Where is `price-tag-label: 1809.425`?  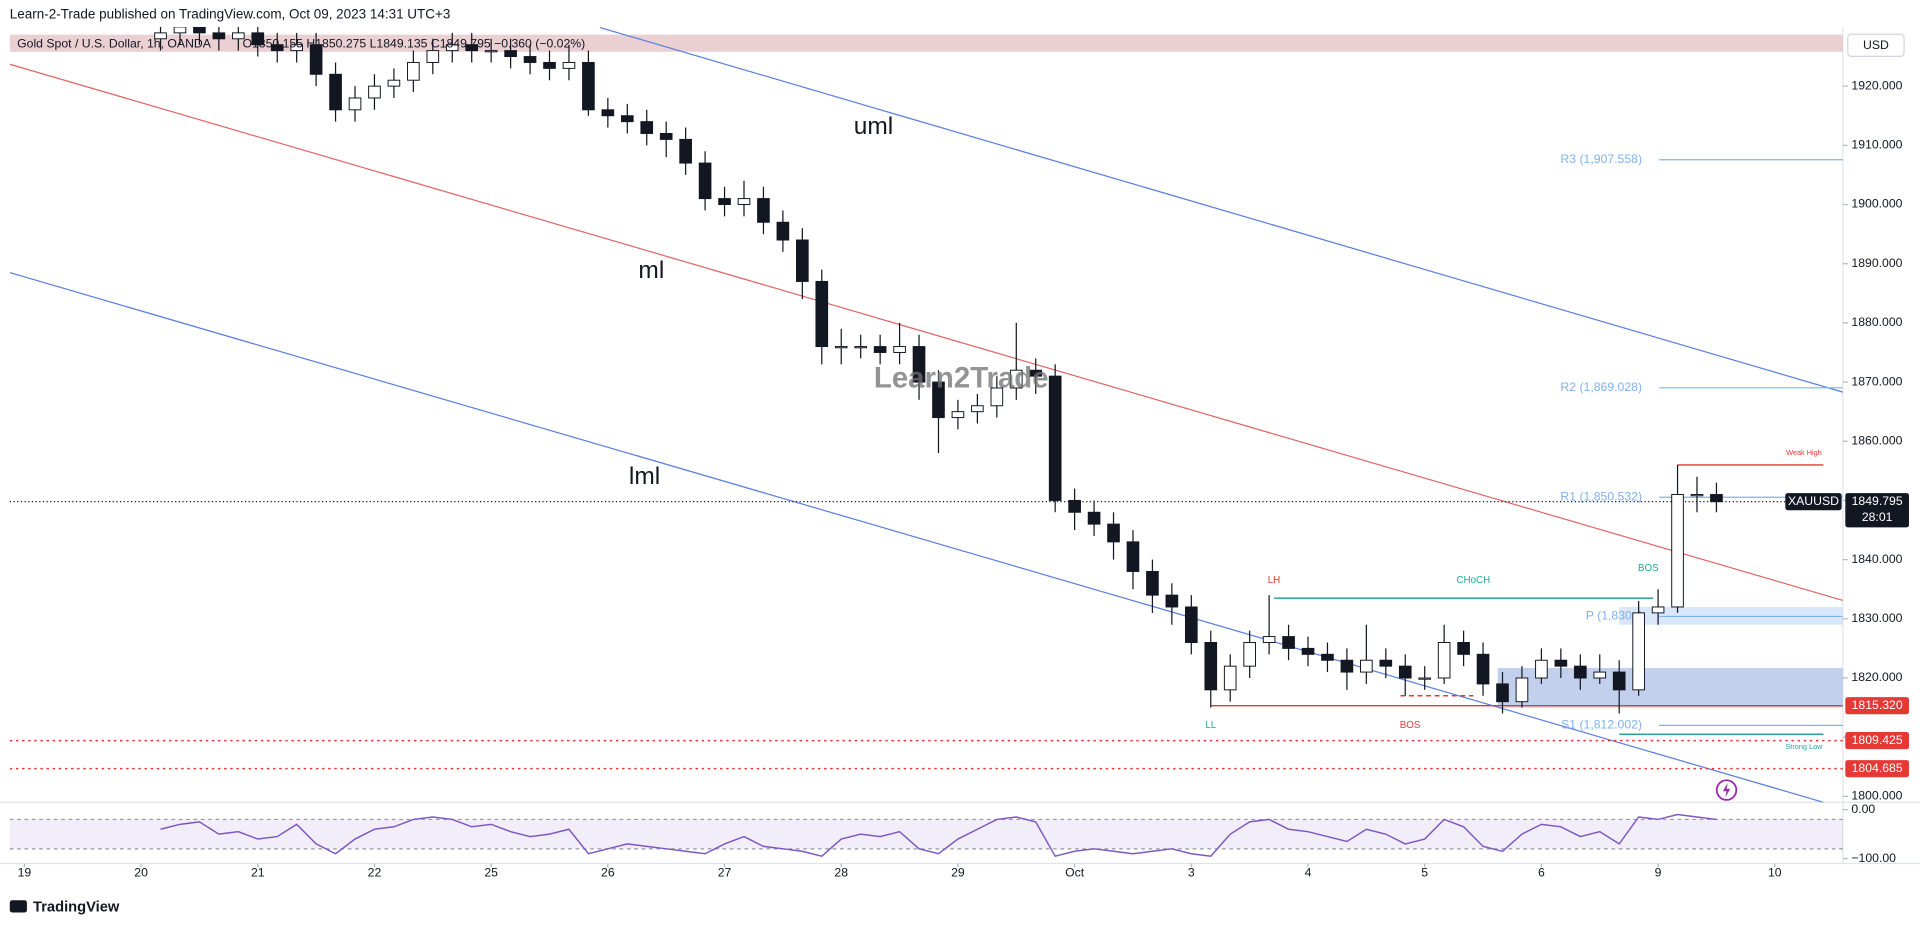 price-tag-label: 1809.425 is located at coordinates (1877, 740).